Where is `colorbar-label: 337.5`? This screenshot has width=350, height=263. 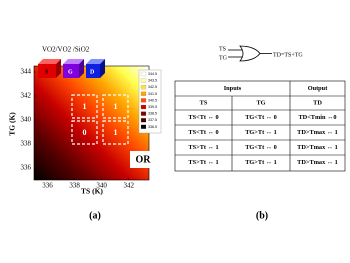 colorbar-label: 337.5 is located at coordinates (152, 120).